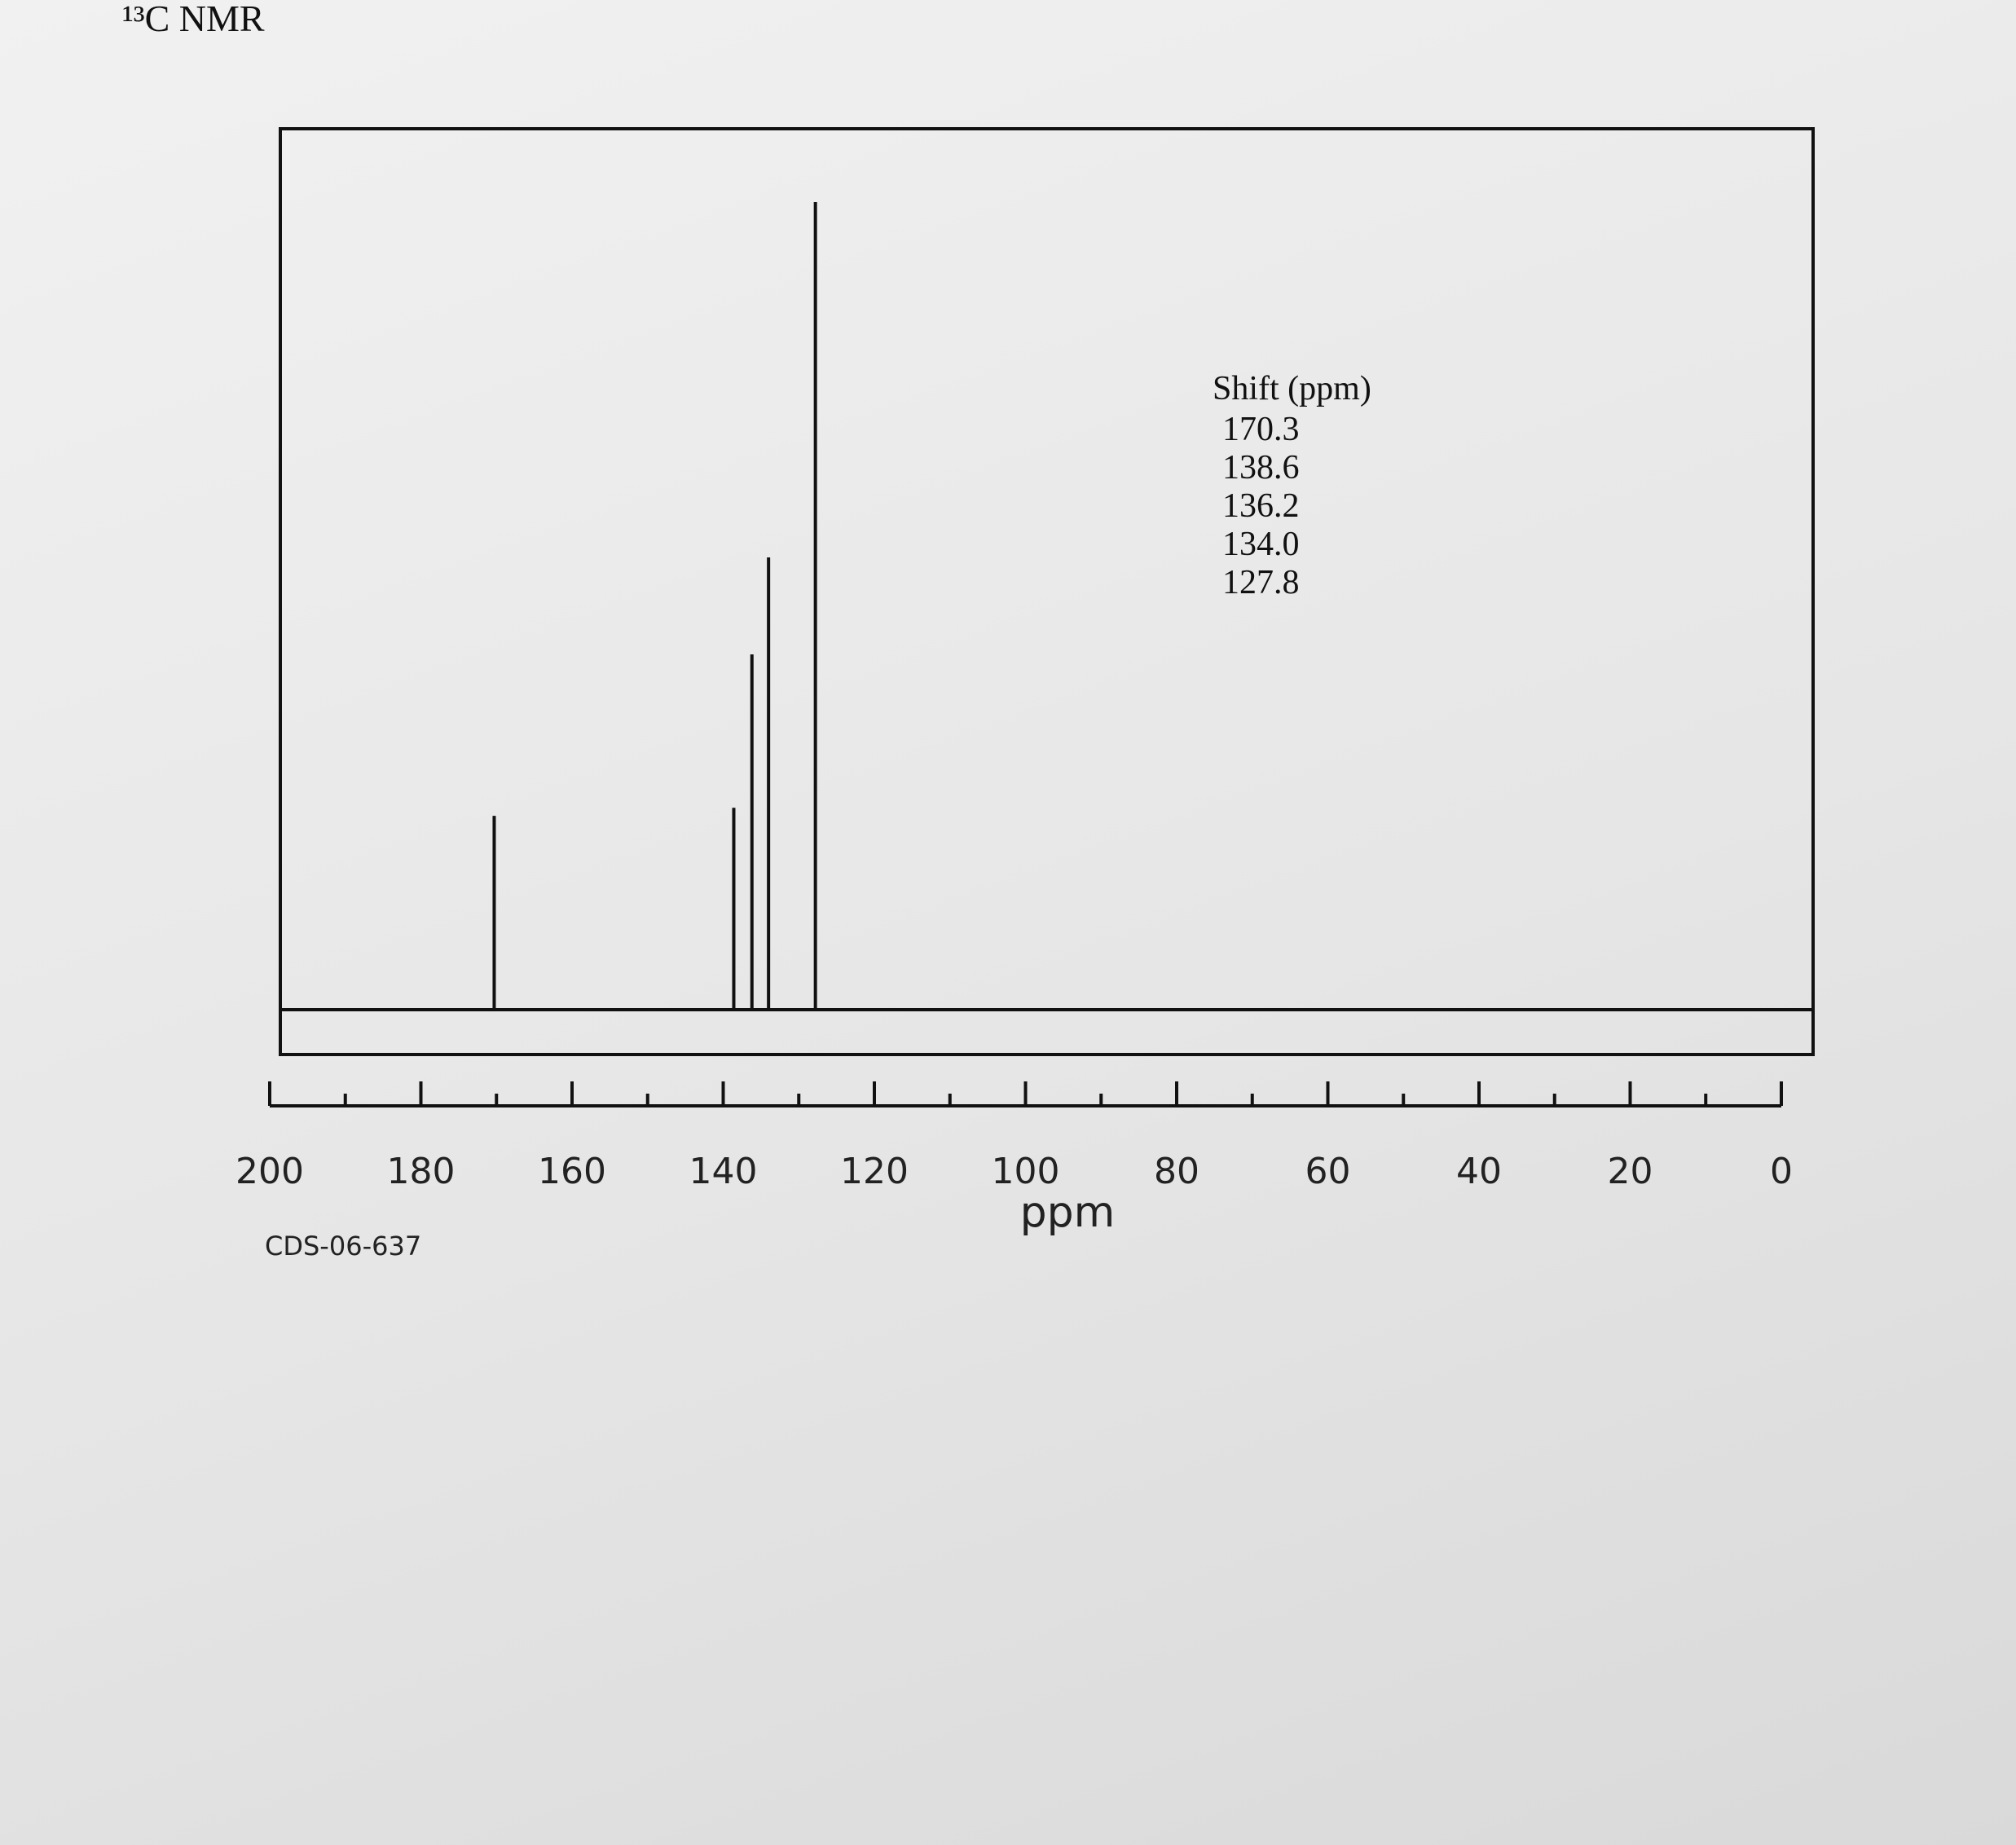 The height and width of the screenshot is (1845, 2016). What do you see at coordinates (1026, 1172) in the screenshot?
I see `x-tick-label: 100` at bounding box center [1026, 1172].